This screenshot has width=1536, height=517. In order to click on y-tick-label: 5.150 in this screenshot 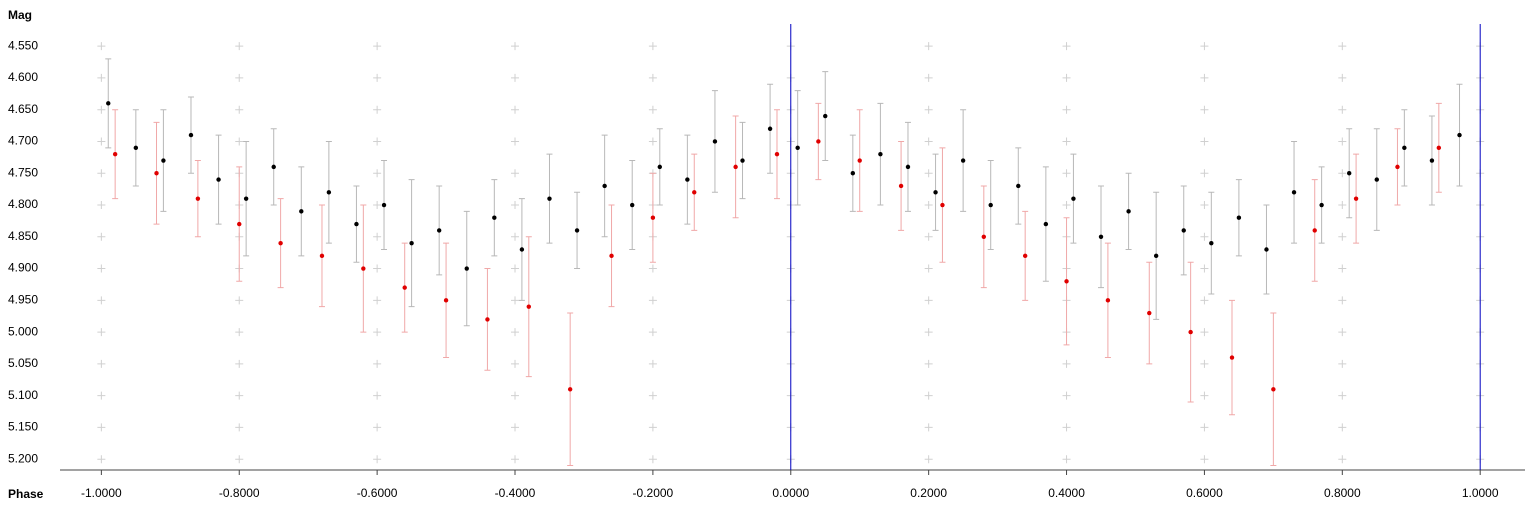, I will do `click(23, 427)`.